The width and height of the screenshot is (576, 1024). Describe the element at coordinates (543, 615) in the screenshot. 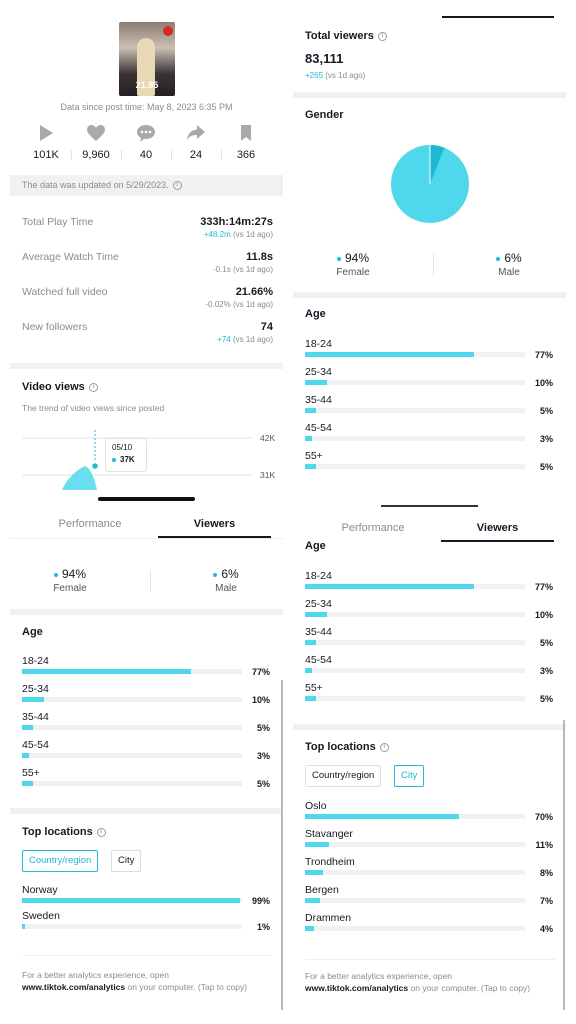

I see `age-pct: 10%` at that location.